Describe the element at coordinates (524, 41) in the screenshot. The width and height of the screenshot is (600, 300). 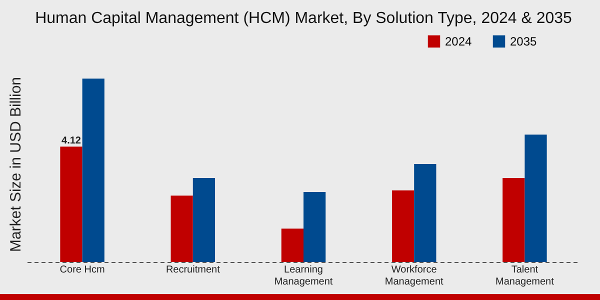
I see `legend-label: 2035` at that location.